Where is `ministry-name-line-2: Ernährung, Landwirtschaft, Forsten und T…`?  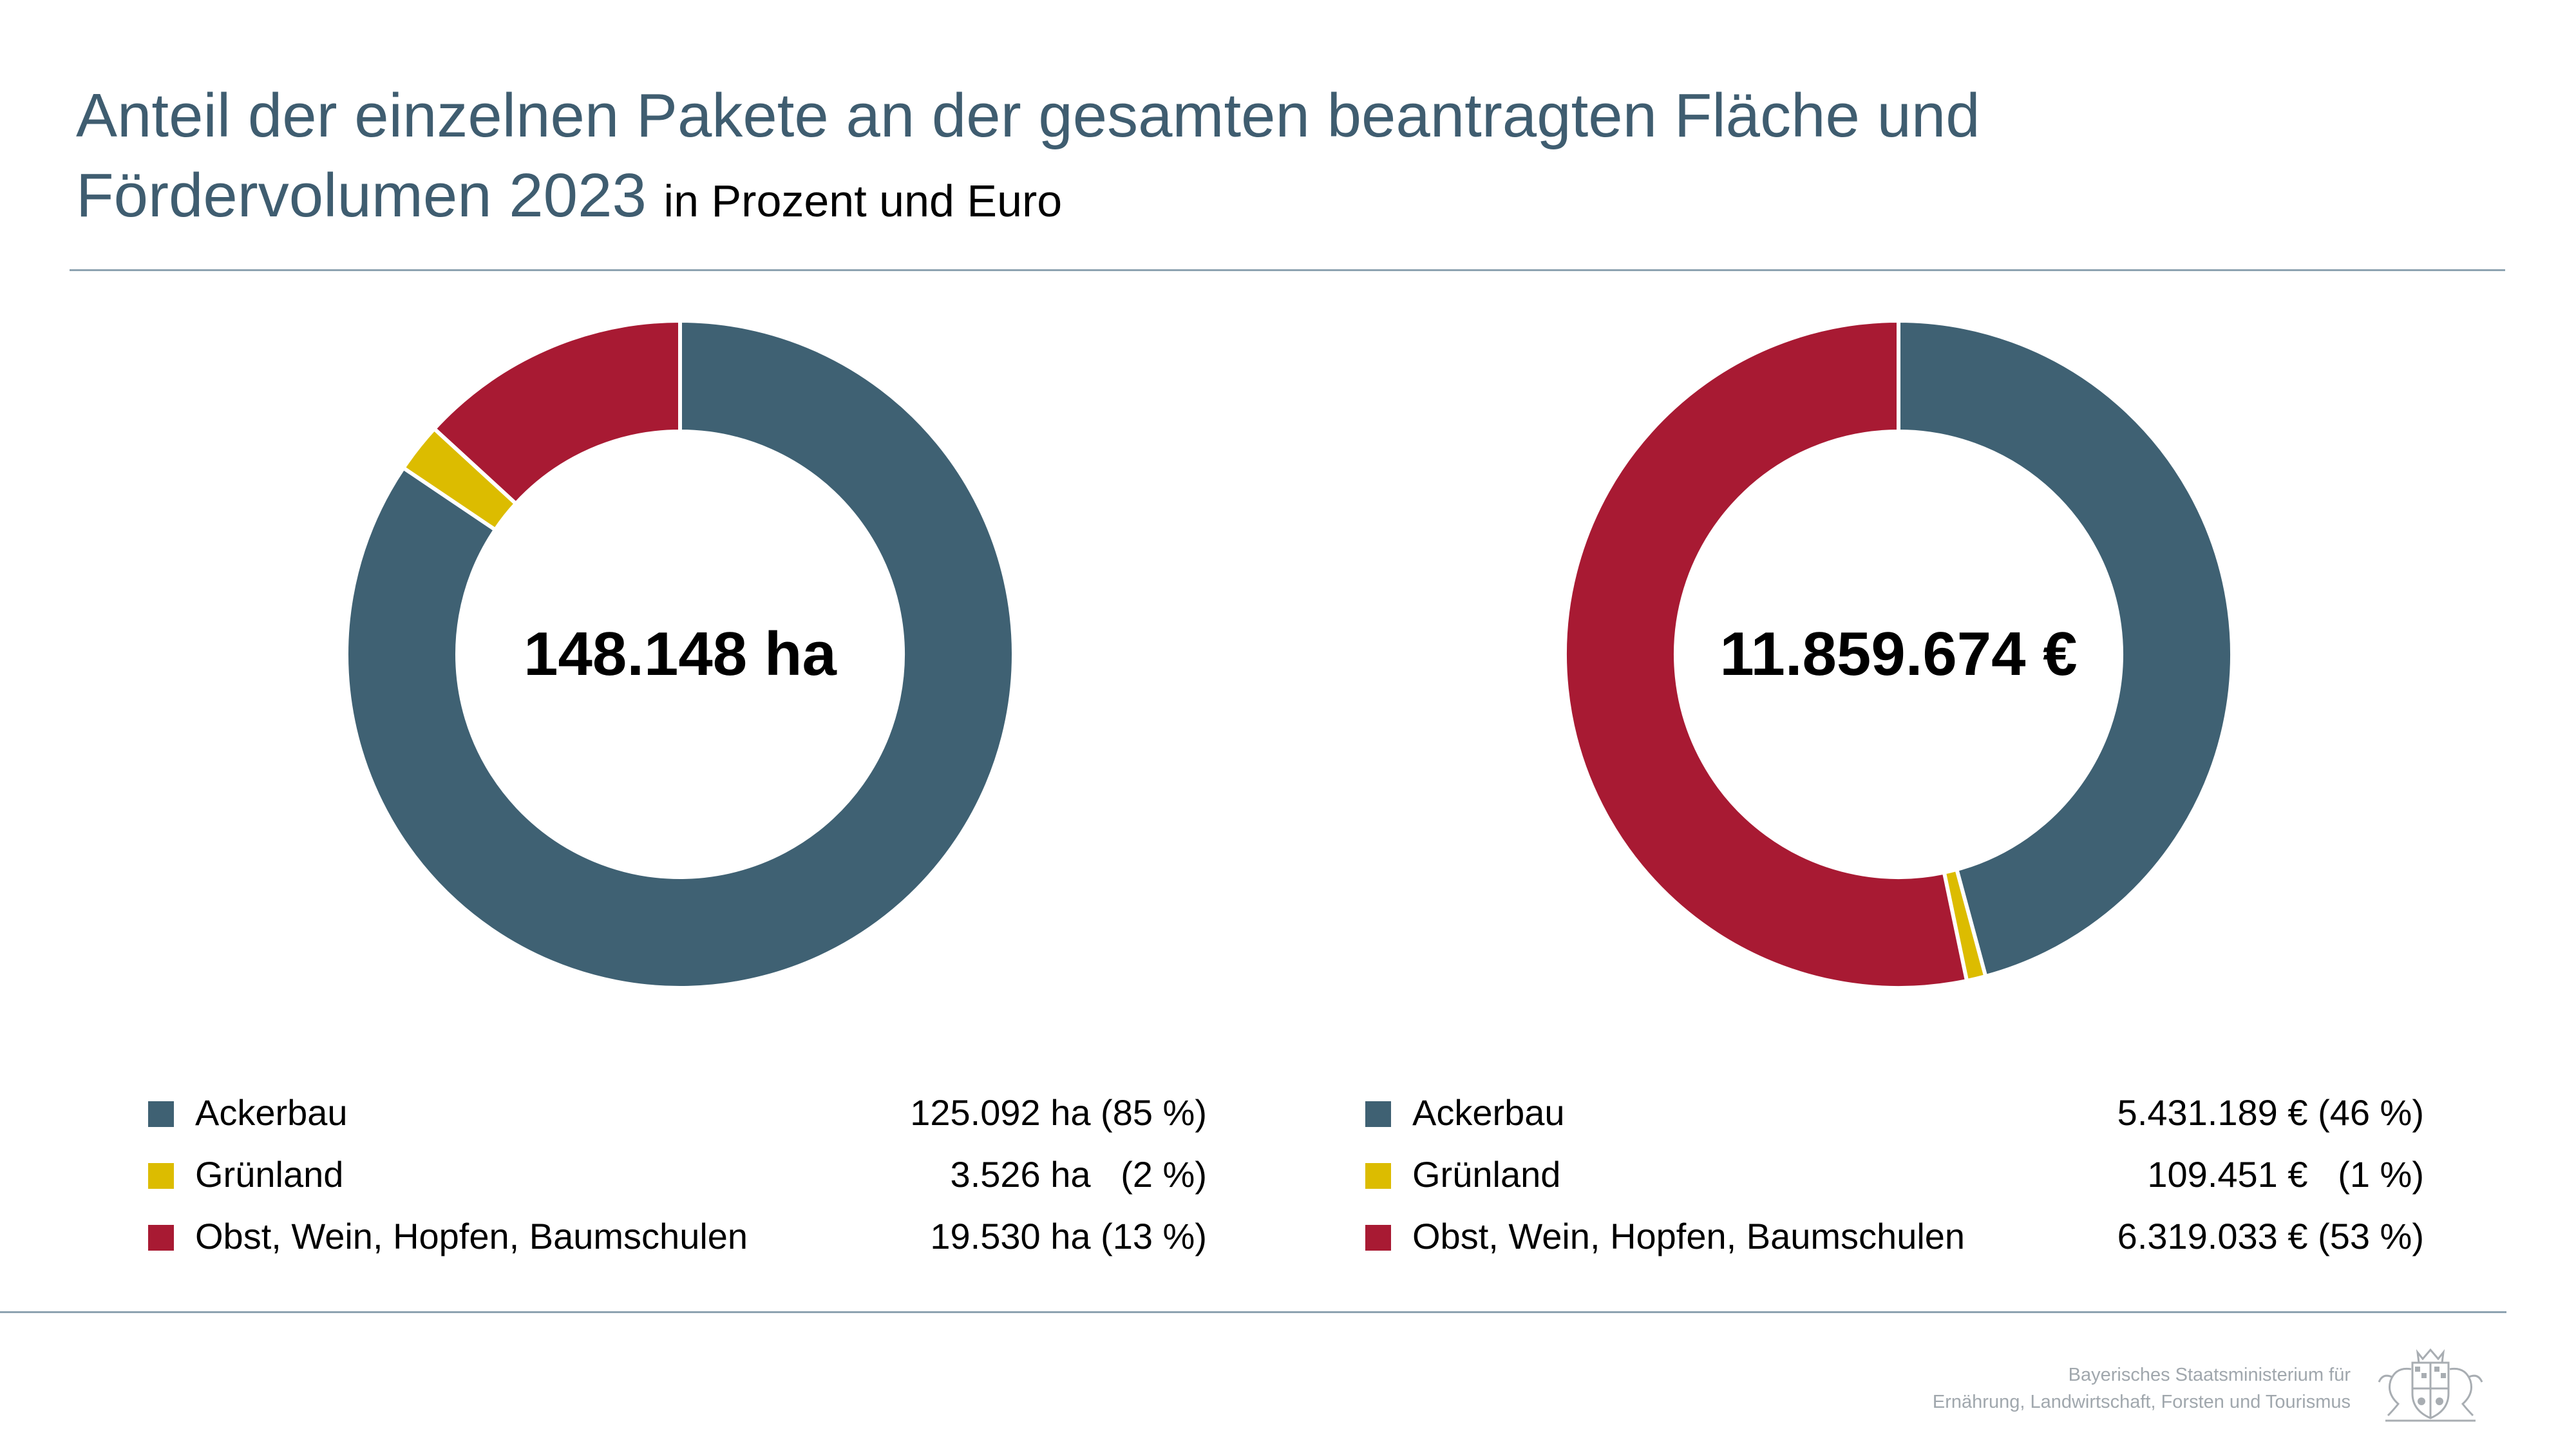 ministry-name-line-2: Ernährung, Landwirtschaft, Forsten und T… is located at coordinates (2141, 1402).